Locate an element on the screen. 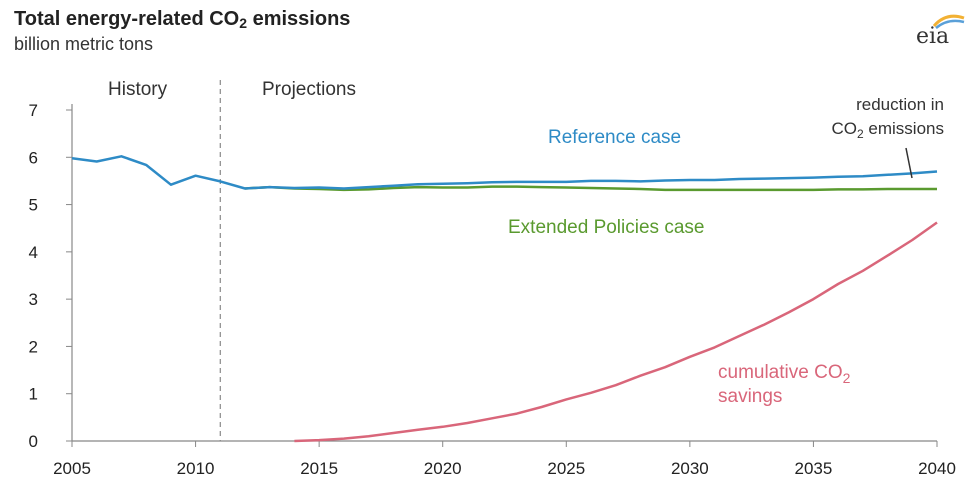 This screenshot has height=490, width=980. y-tick-label: 3 is located at coordinates (33, 299).